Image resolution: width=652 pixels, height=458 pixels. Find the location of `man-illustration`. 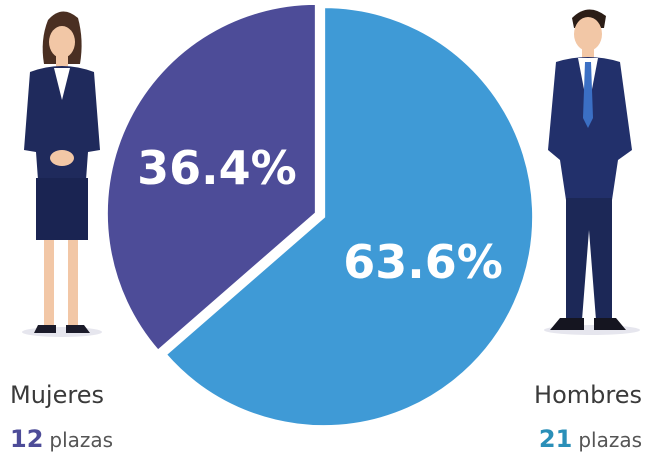

man-illustration is located at coordinates (592, 172).